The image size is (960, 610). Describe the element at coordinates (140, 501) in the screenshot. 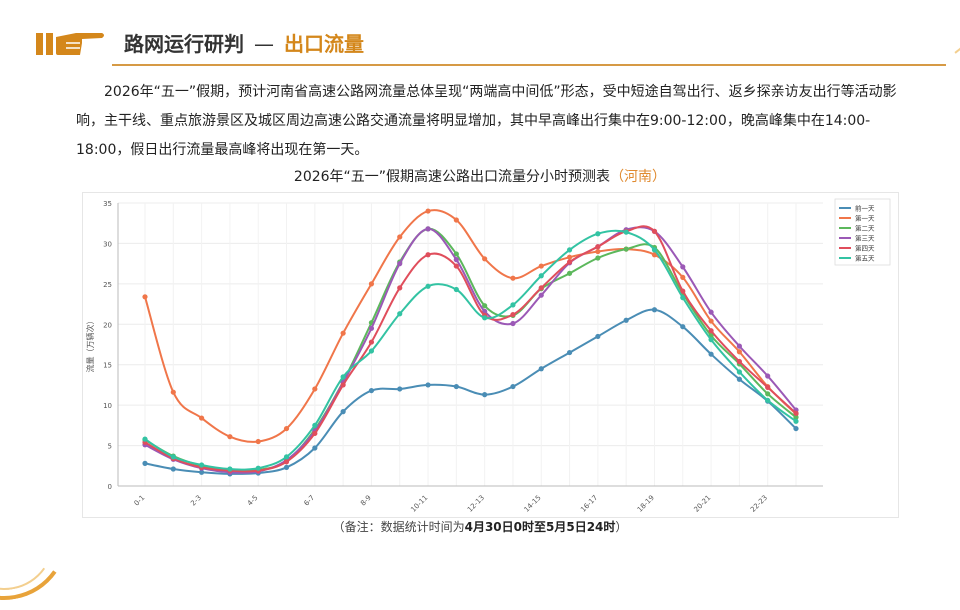

I see `x-tick-label: 0-1` at that location.